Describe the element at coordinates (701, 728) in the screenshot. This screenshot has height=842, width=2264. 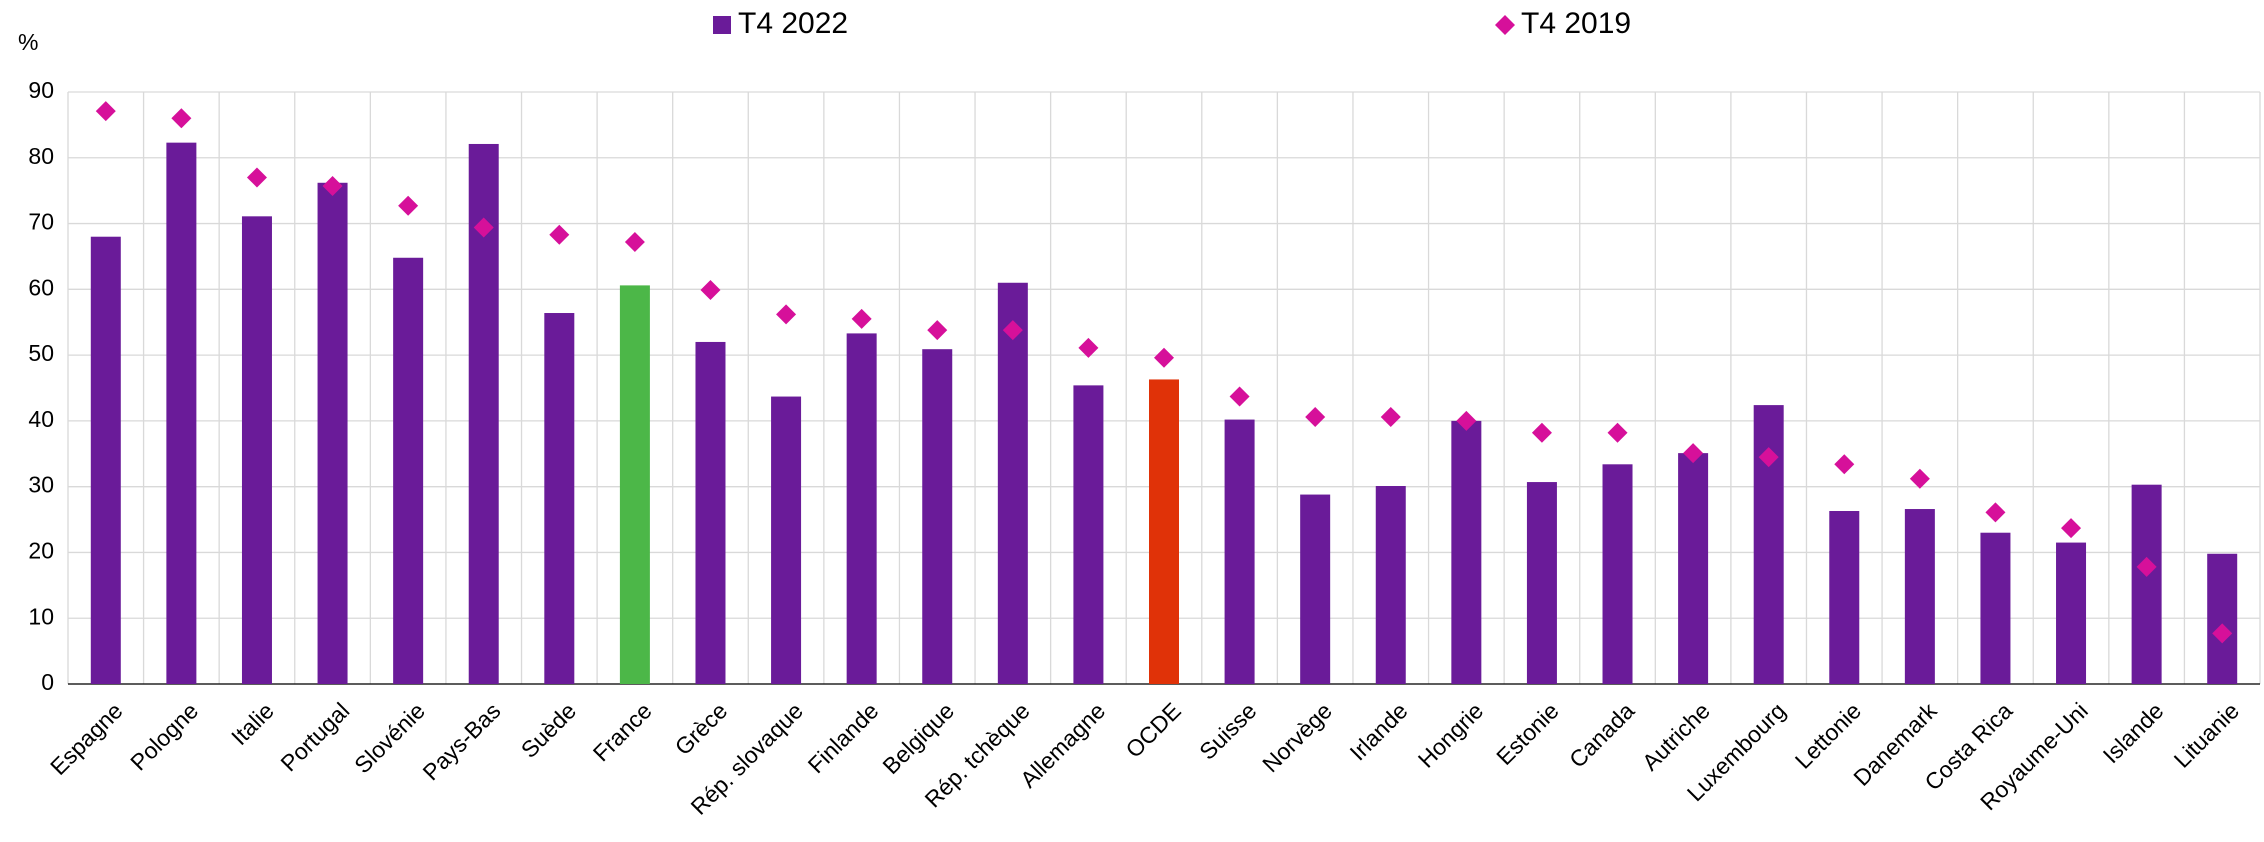
I see `x-tick-label: Grèce` at that location.